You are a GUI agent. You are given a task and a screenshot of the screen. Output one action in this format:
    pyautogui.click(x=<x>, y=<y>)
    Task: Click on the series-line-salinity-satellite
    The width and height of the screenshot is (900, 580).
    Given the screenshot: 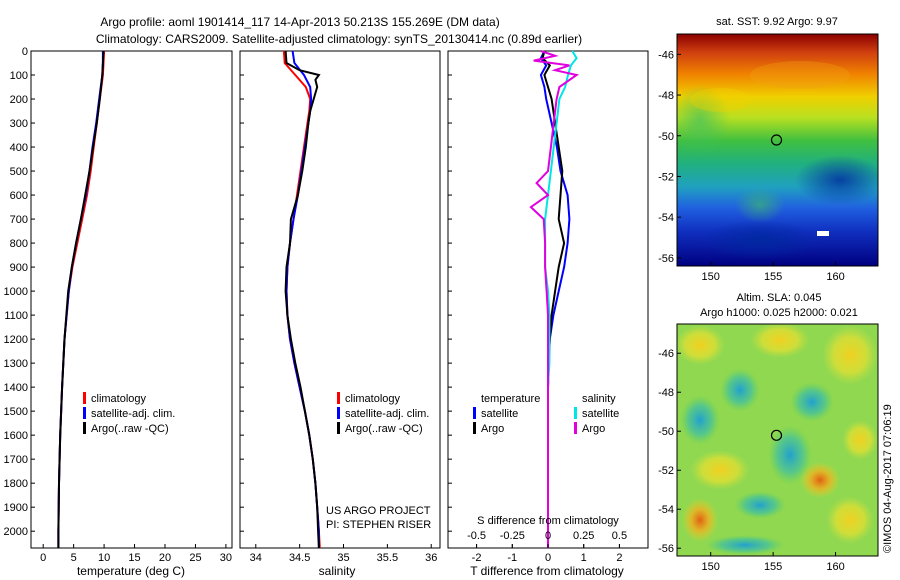 What is the action you would take?
    pyautogui.click(x=561, y=299)
    